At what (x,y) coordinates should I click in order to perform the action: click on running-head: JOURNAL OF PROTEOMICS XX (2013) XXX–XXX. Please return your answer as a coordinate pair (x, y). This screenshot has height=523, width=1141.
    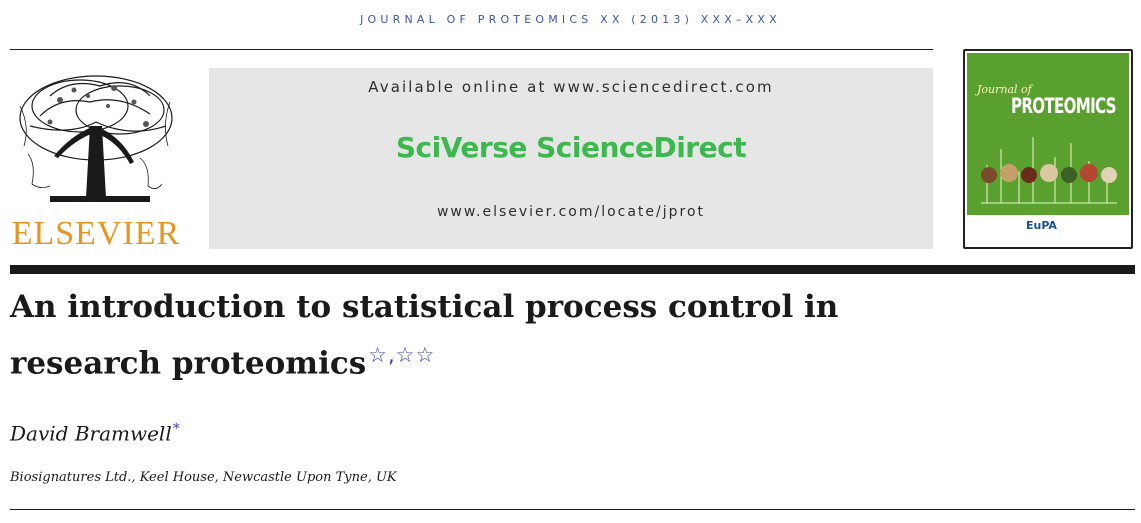
    Looking at the image, I should click on (570, 19).